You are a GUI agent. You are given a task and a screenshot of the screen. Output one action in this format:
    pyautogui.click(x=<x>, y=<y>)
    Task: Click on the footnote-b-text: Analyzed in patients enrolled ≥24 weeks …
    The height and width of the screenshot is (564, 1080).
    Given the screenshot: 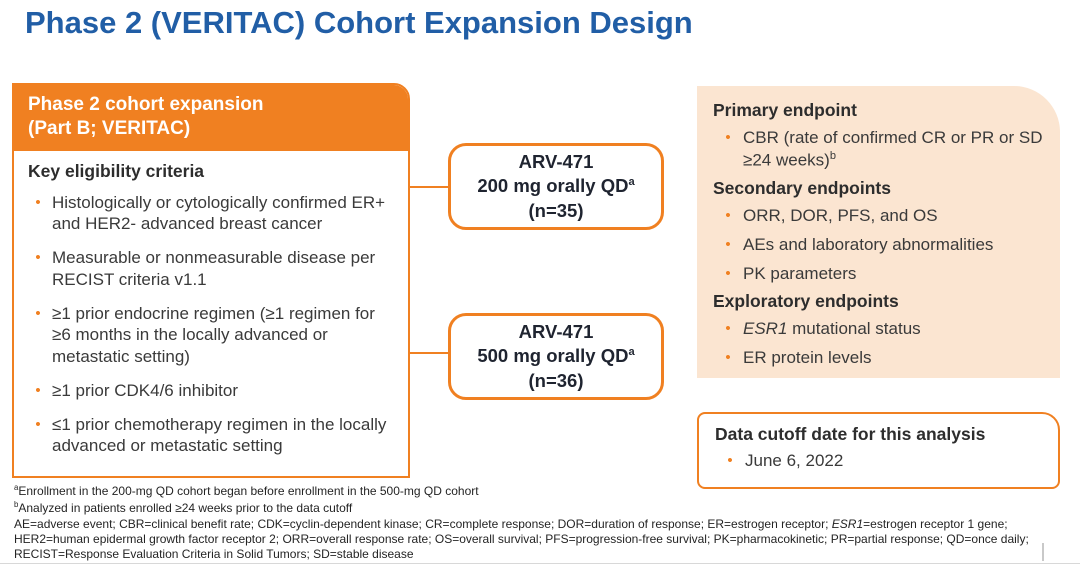 What is the action you would take?
    pyautogui.click(x=185, y=507)
    